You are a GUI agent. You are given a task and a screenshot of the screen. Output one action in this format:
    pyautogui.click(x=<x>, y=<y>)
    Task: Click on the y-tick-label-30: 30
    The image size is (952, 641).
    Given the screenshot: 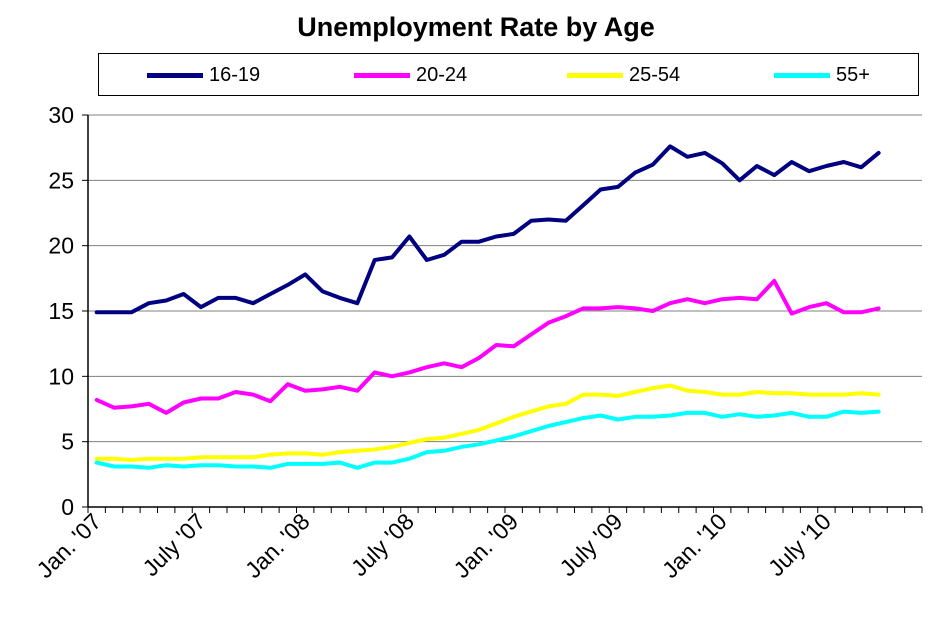 What is the action you would take?
    pyautogui.click(x=61, y=115)
    